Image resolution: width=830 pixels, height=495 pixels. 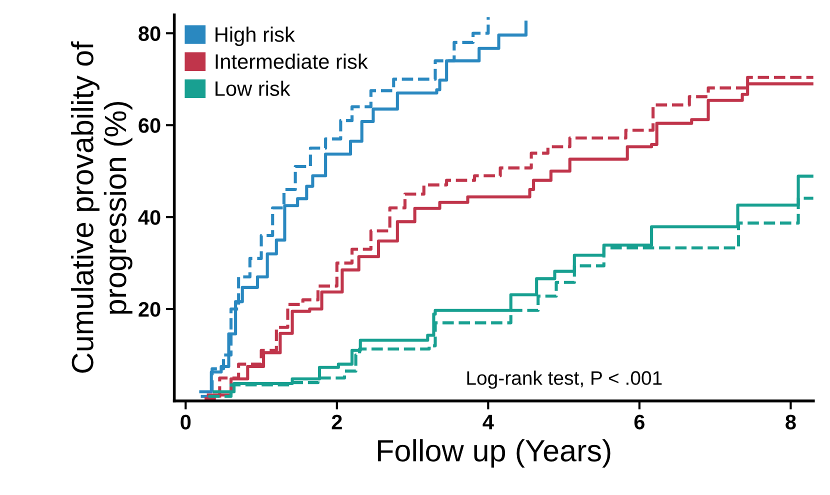 I want to click on x-axis-title: Follow up (Years), so click(x=494, y=453).